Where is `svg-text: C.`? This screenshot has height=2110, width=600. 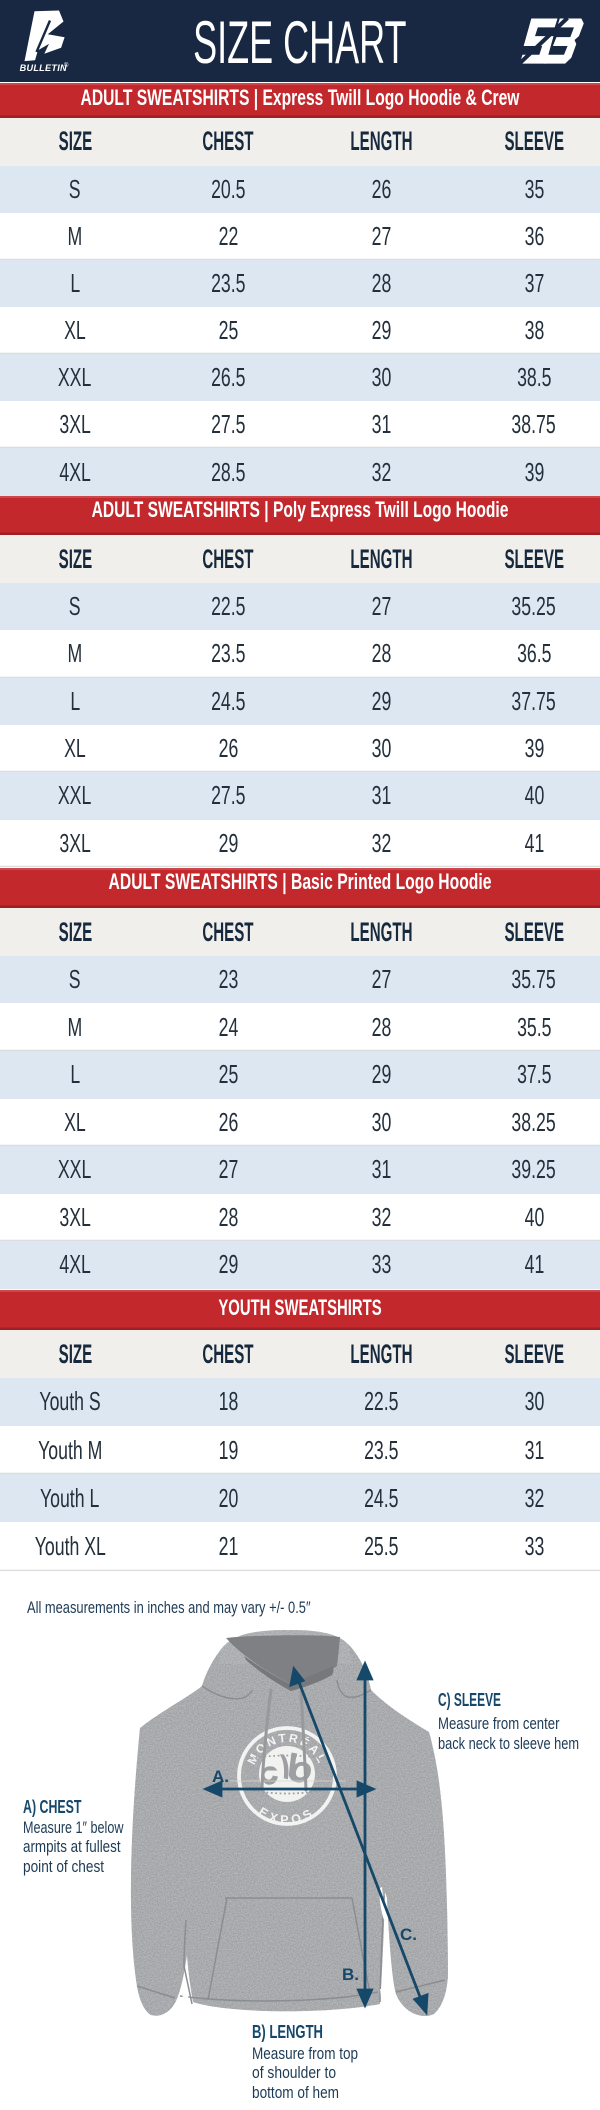
svg-text: C. is located at coordinates (408, 1934).